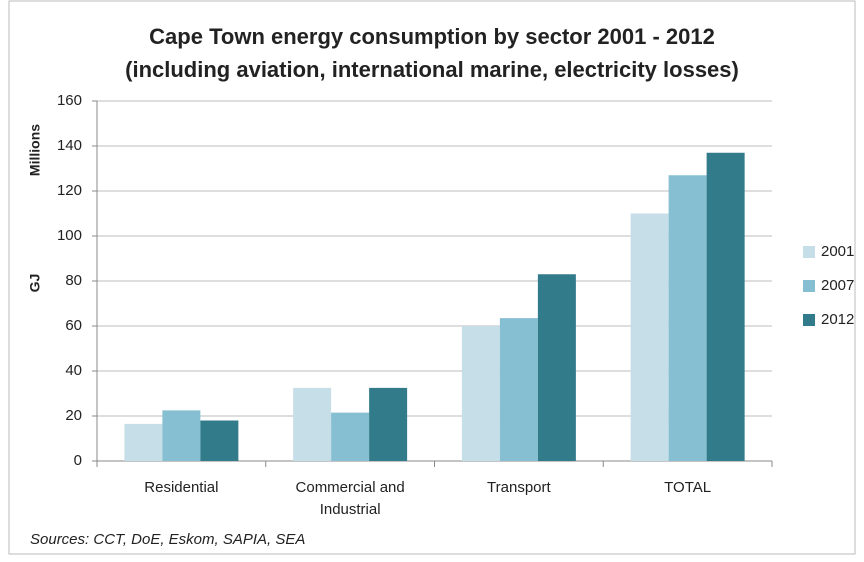 The image size is (864, 562). What do you see at coordinates (181, 487) in the screenshot?
I see `x-tick-label: Residential` at bounding box center [181, 487].